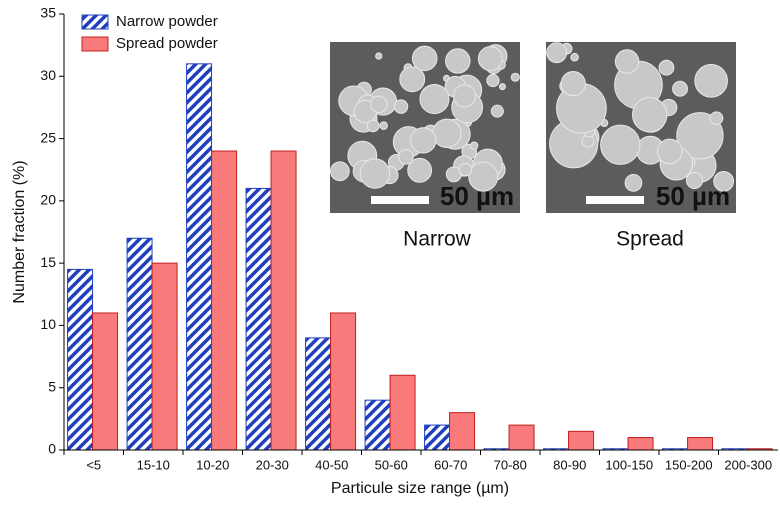  I want to click on inset-label: Narrow, so click(437, 239).